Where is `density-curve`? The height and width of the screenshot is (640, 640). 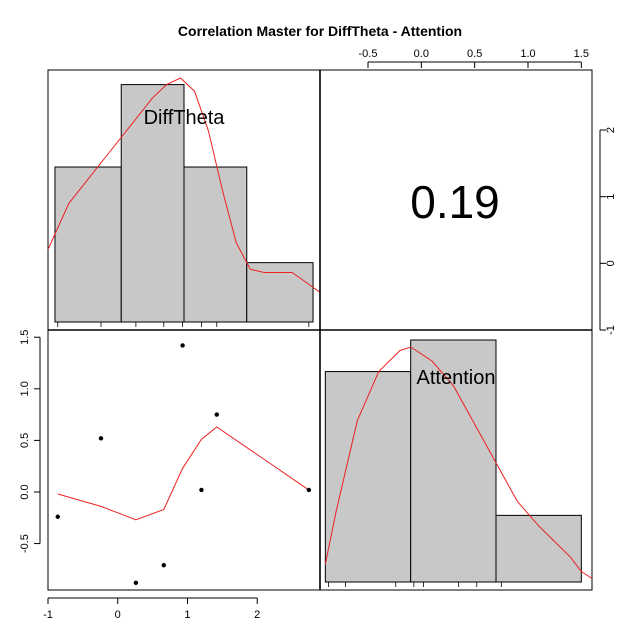 density-curve is located at coordinates (184, 185).